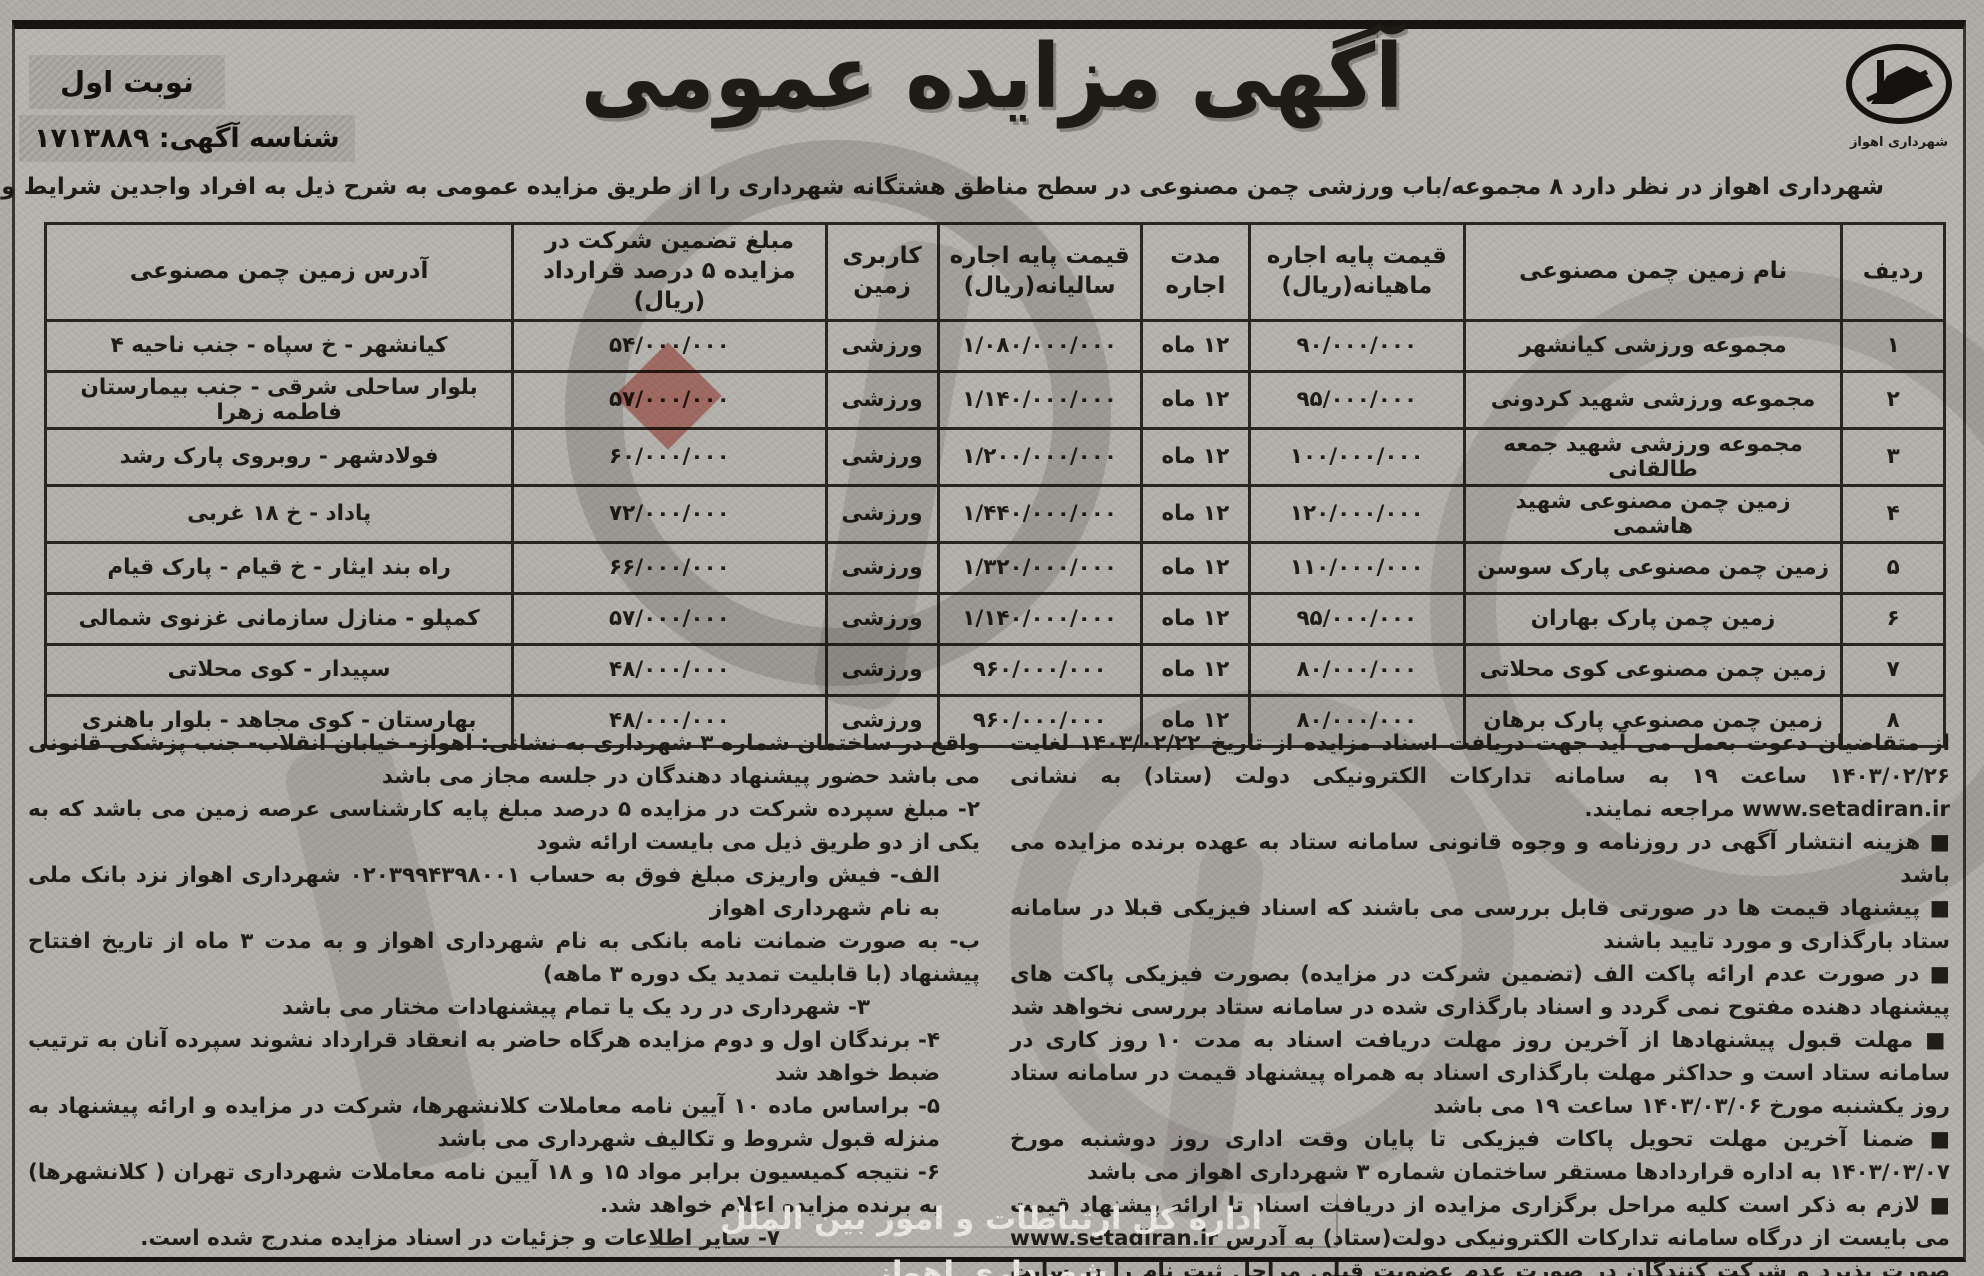  Describe the element at coordinates (279, 456) in the screenshot. I see `cell-address: فولادشهر - روبروی پارک رشد` at that location.